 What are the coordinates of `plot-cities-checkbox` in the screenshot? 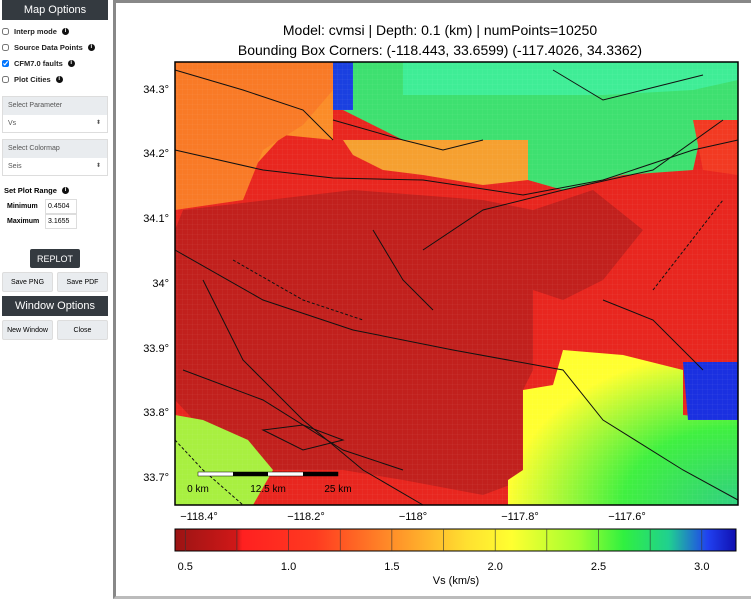 It's located at (5, 79).